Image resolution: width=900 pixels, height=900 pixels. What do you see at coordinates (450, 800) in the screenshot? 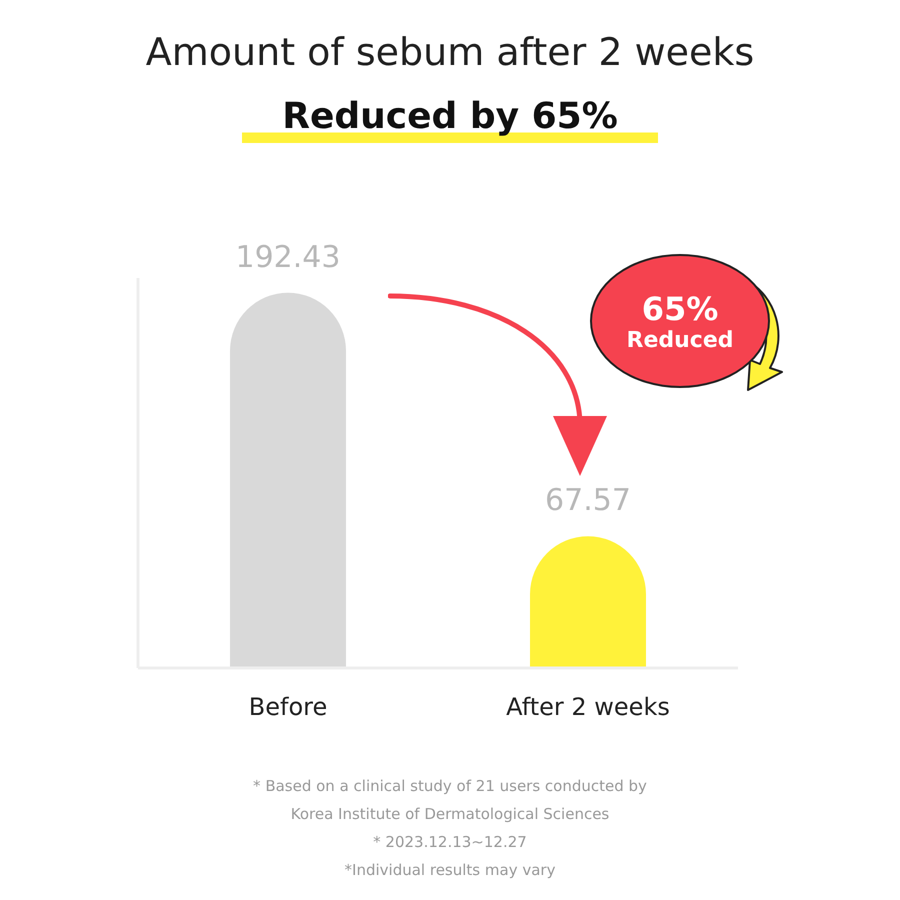
I see `text: * Based on a clinical study of 21 users conducted by Korea Institute of Dermatological Sciences` at bounding box center [450, 800].